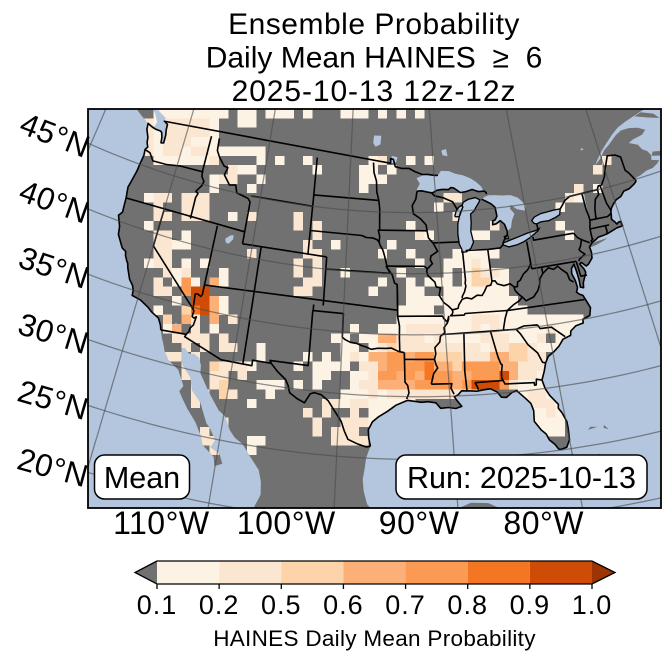 This screenshot has height=658, width=671. I want to click on svg-text: Ensemble Probability, so click(374, 24).